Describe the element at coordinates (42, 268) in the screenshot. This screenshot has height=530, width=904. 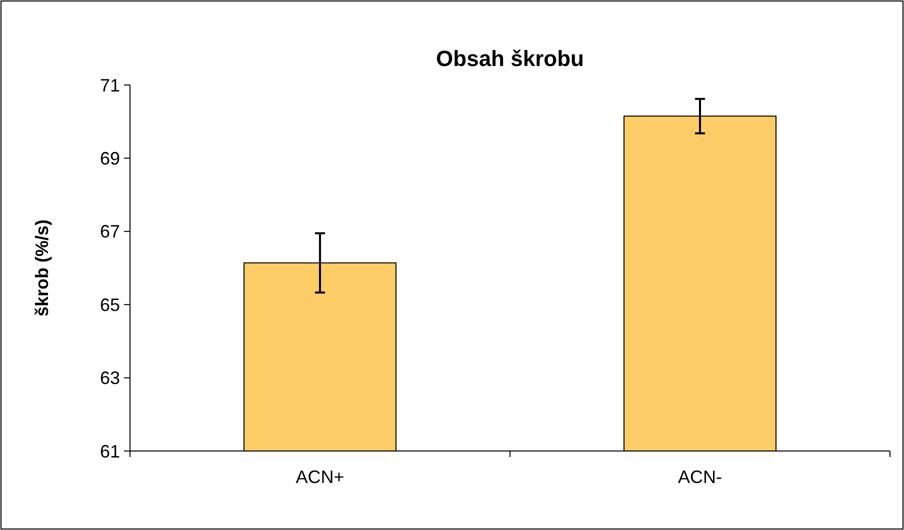
I see `y-axis-title: škrob (%/s)` at that location.